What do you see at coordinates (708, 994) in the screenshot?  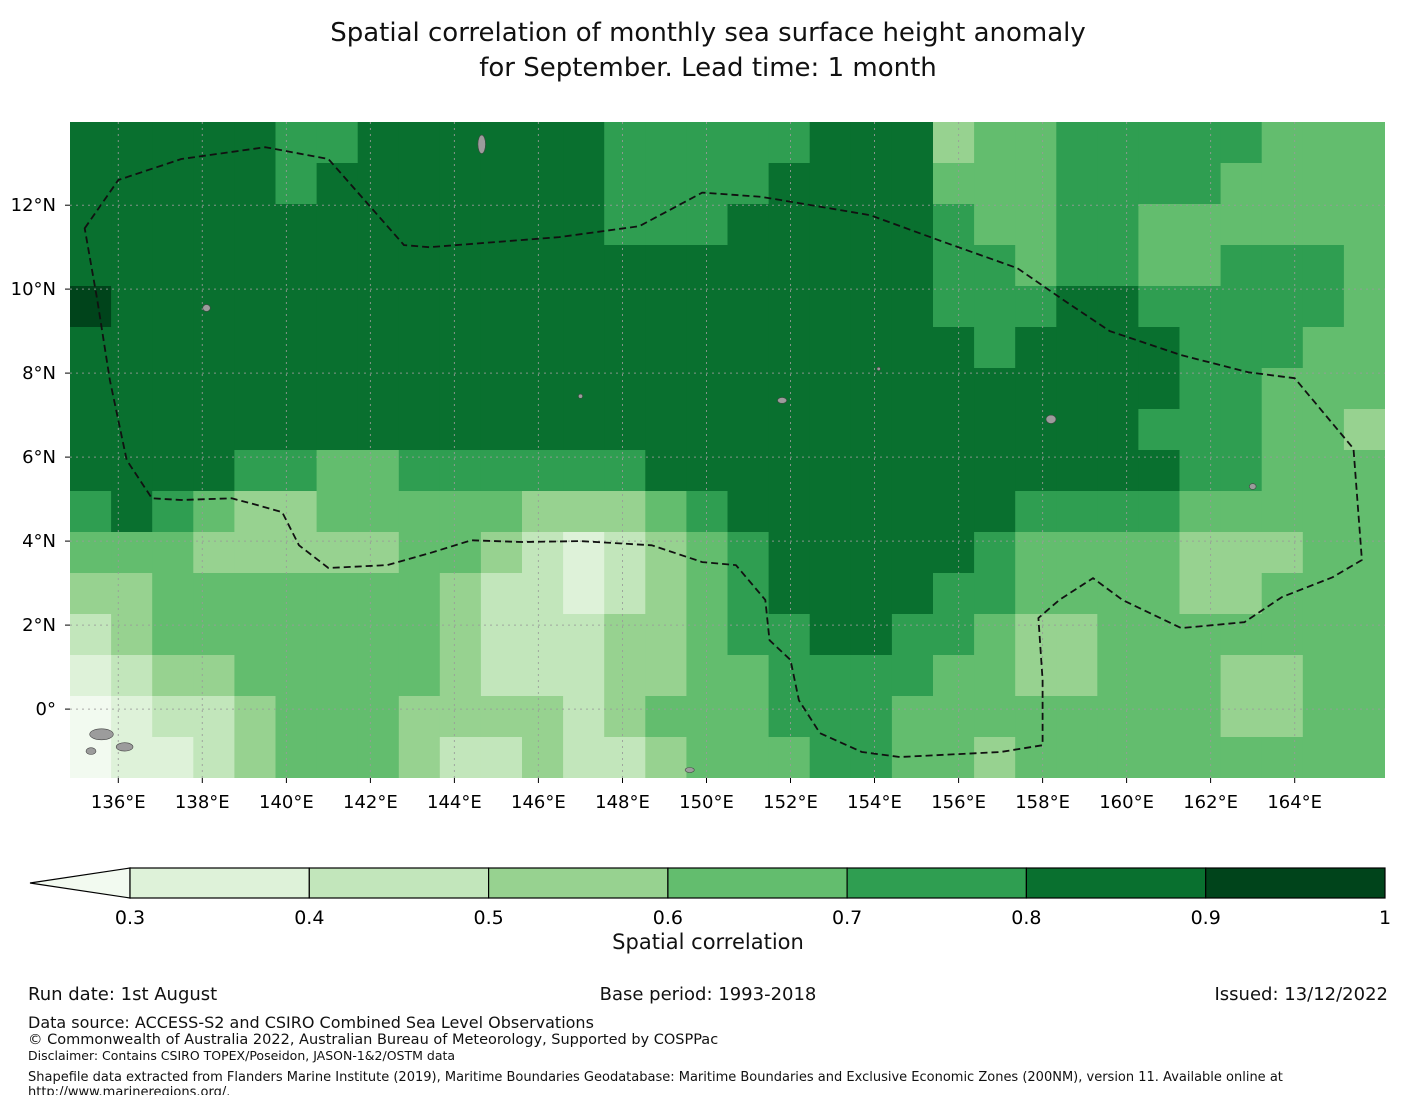 I see `base-period-text: Base period: 1993-2018` at bounding box center [708, 994].